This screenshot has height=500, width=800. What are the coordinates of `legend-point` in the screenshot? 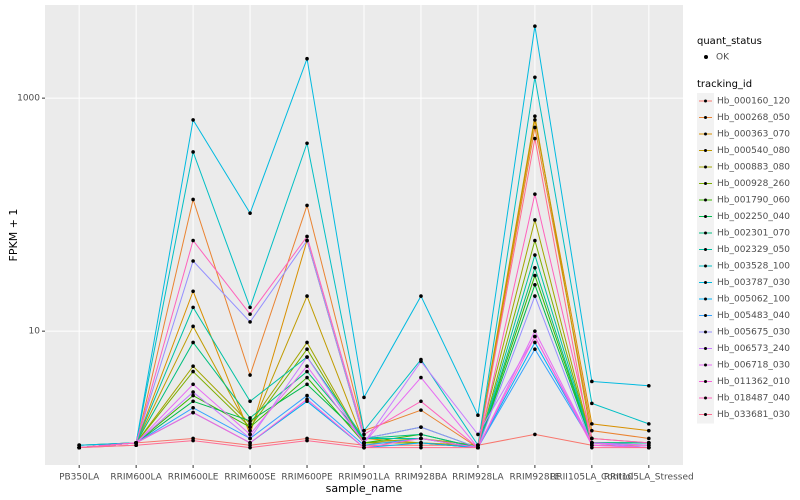 It's located at (706, 57).